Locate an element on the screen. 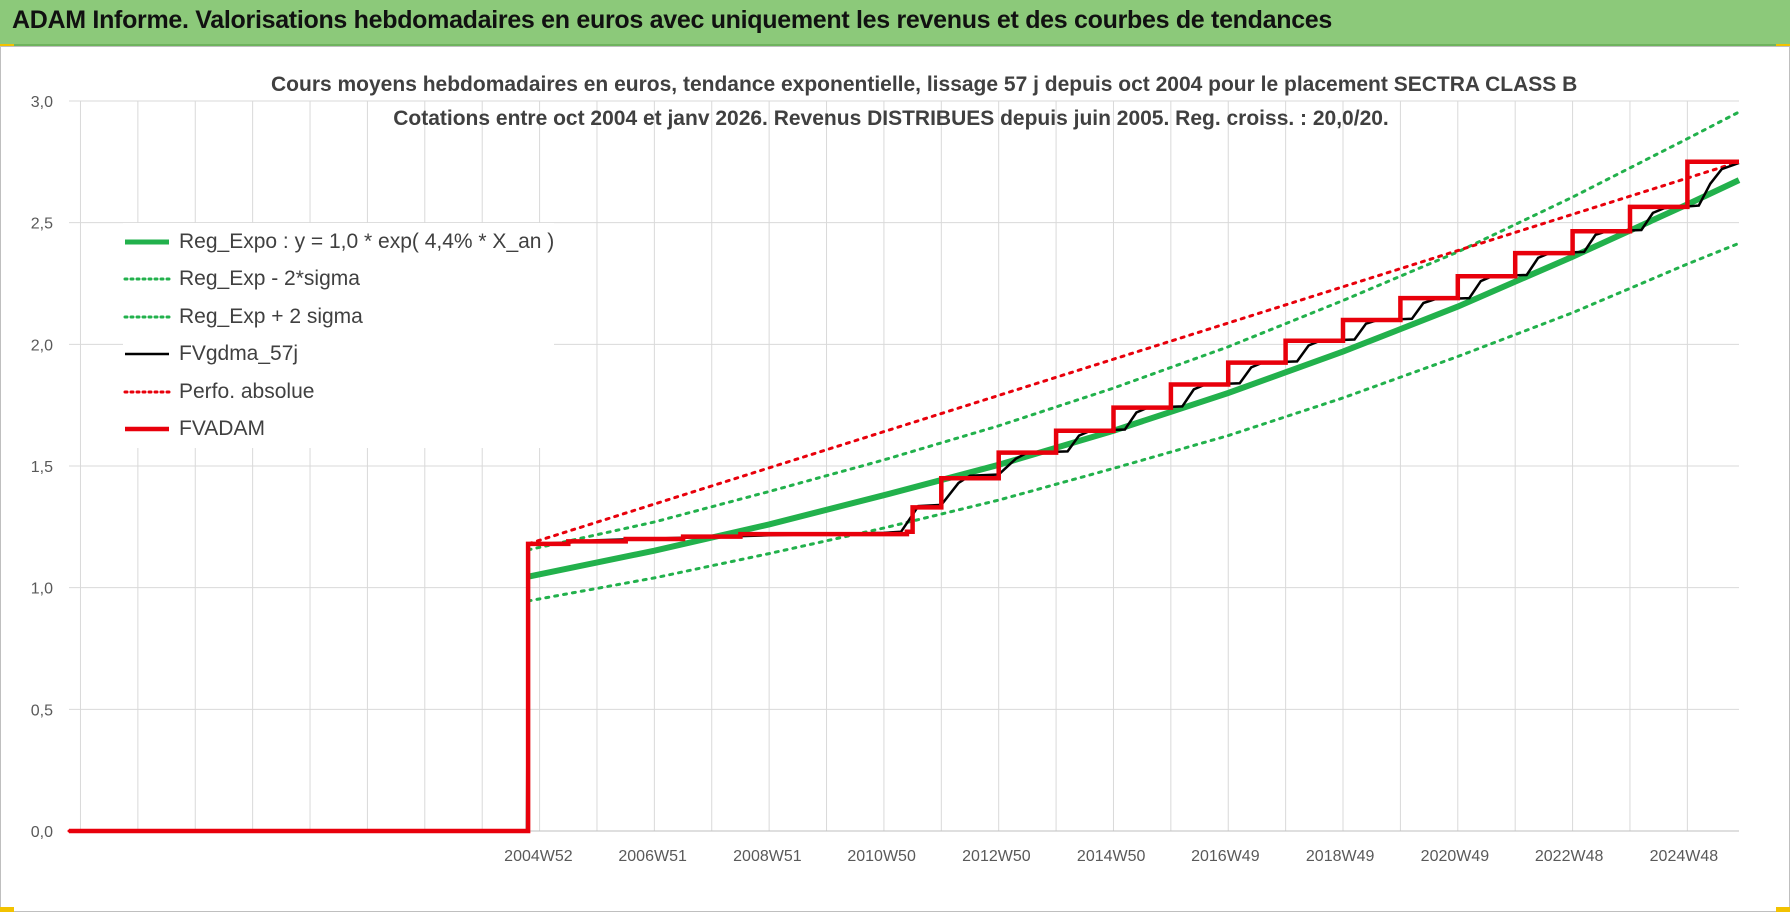 This screenshot has height=912, width=1790. legend-item: Reg_Expo : y = 1,0 * exp( 4,4% * X_an ) is located at coordinates (338, 242).